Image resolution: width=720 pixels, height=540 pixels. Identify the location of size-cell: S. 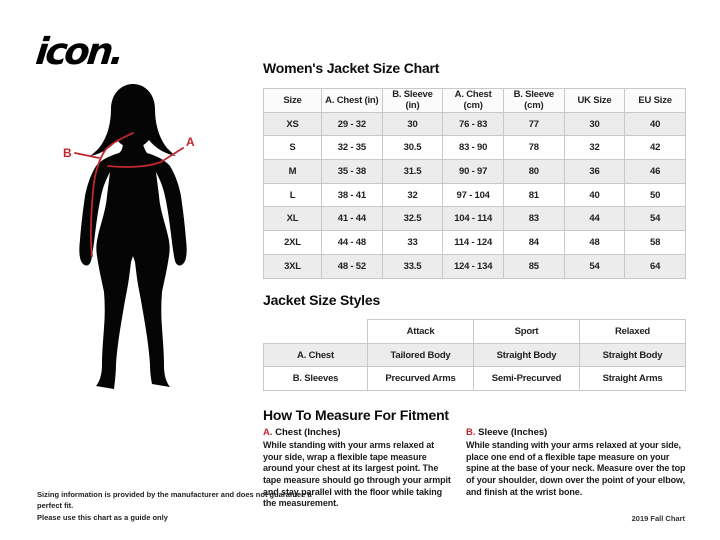
(292, 148).